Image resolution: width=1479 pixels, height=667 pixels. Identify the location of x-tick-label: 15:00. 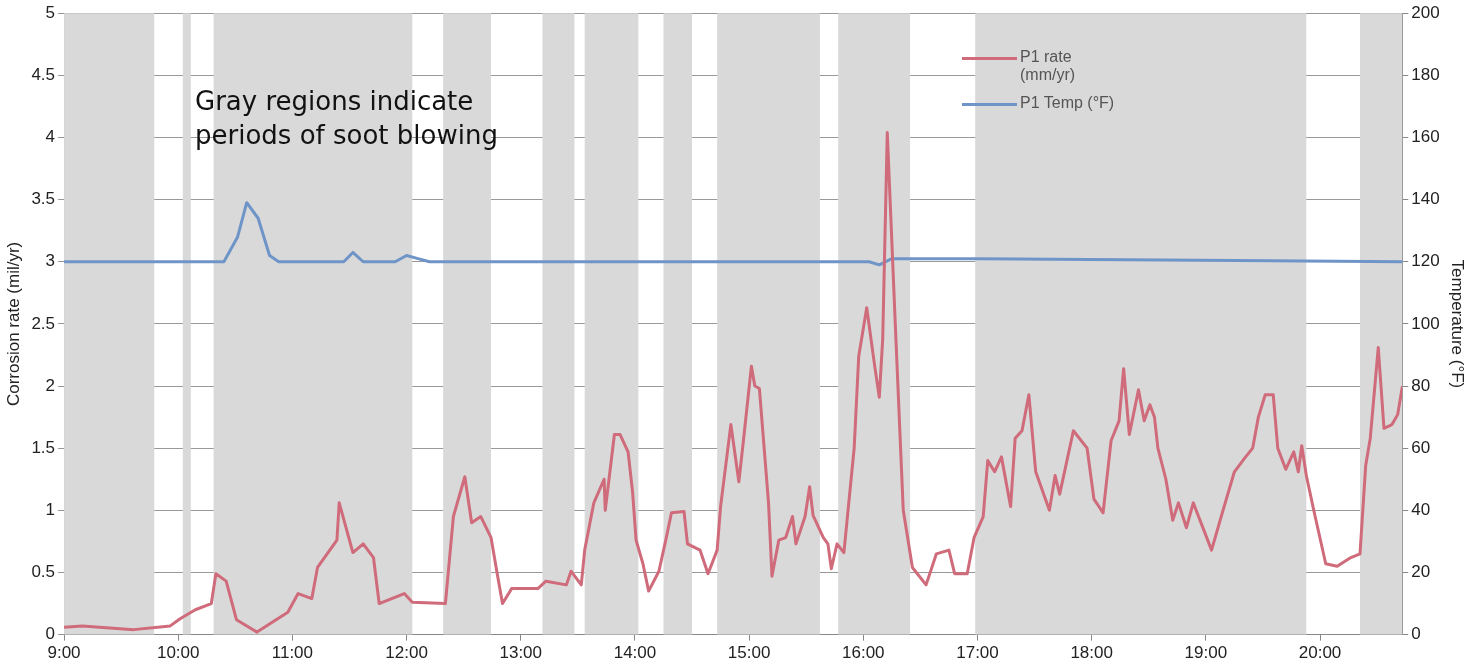
(749, 653).